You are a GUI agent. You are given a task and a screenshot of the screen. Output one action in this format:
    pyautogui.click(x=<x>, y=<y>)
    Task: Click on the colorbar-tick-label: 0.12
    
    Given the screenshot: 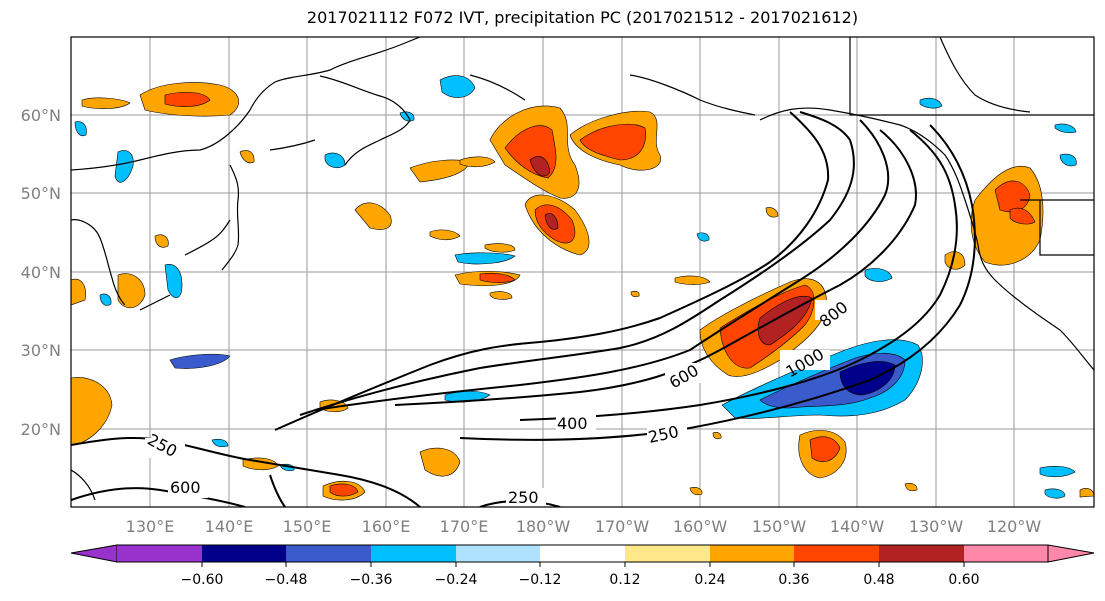 What is the action you would take?
    pyautogui.click(x=624, y=580)
    